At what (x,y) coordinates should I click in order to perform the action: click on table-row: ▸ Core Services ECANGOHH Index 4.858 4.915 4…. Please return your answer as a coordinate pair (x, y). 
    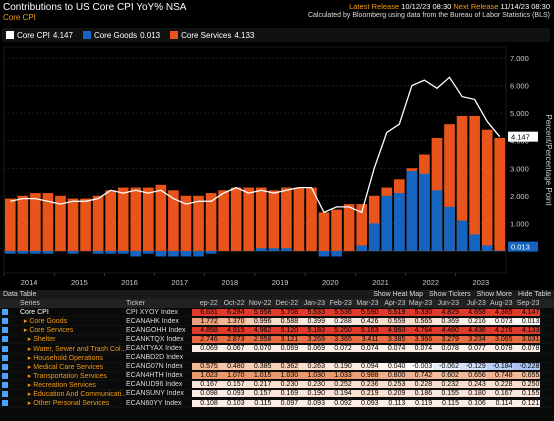
    Looking at the image, I should click on (277, 331).